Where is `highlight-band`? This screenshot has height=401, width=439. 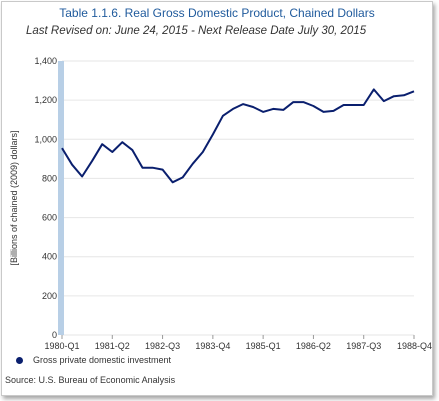
highlight-band is located at coordinates (61, 198).